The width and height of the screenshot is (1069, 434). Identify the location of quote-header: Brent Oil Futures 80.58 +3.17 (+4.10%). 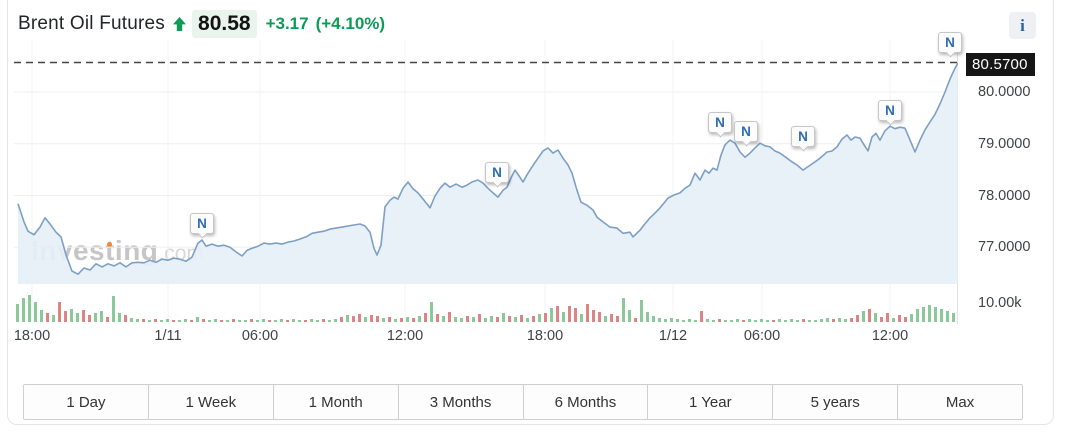
(201, 24).